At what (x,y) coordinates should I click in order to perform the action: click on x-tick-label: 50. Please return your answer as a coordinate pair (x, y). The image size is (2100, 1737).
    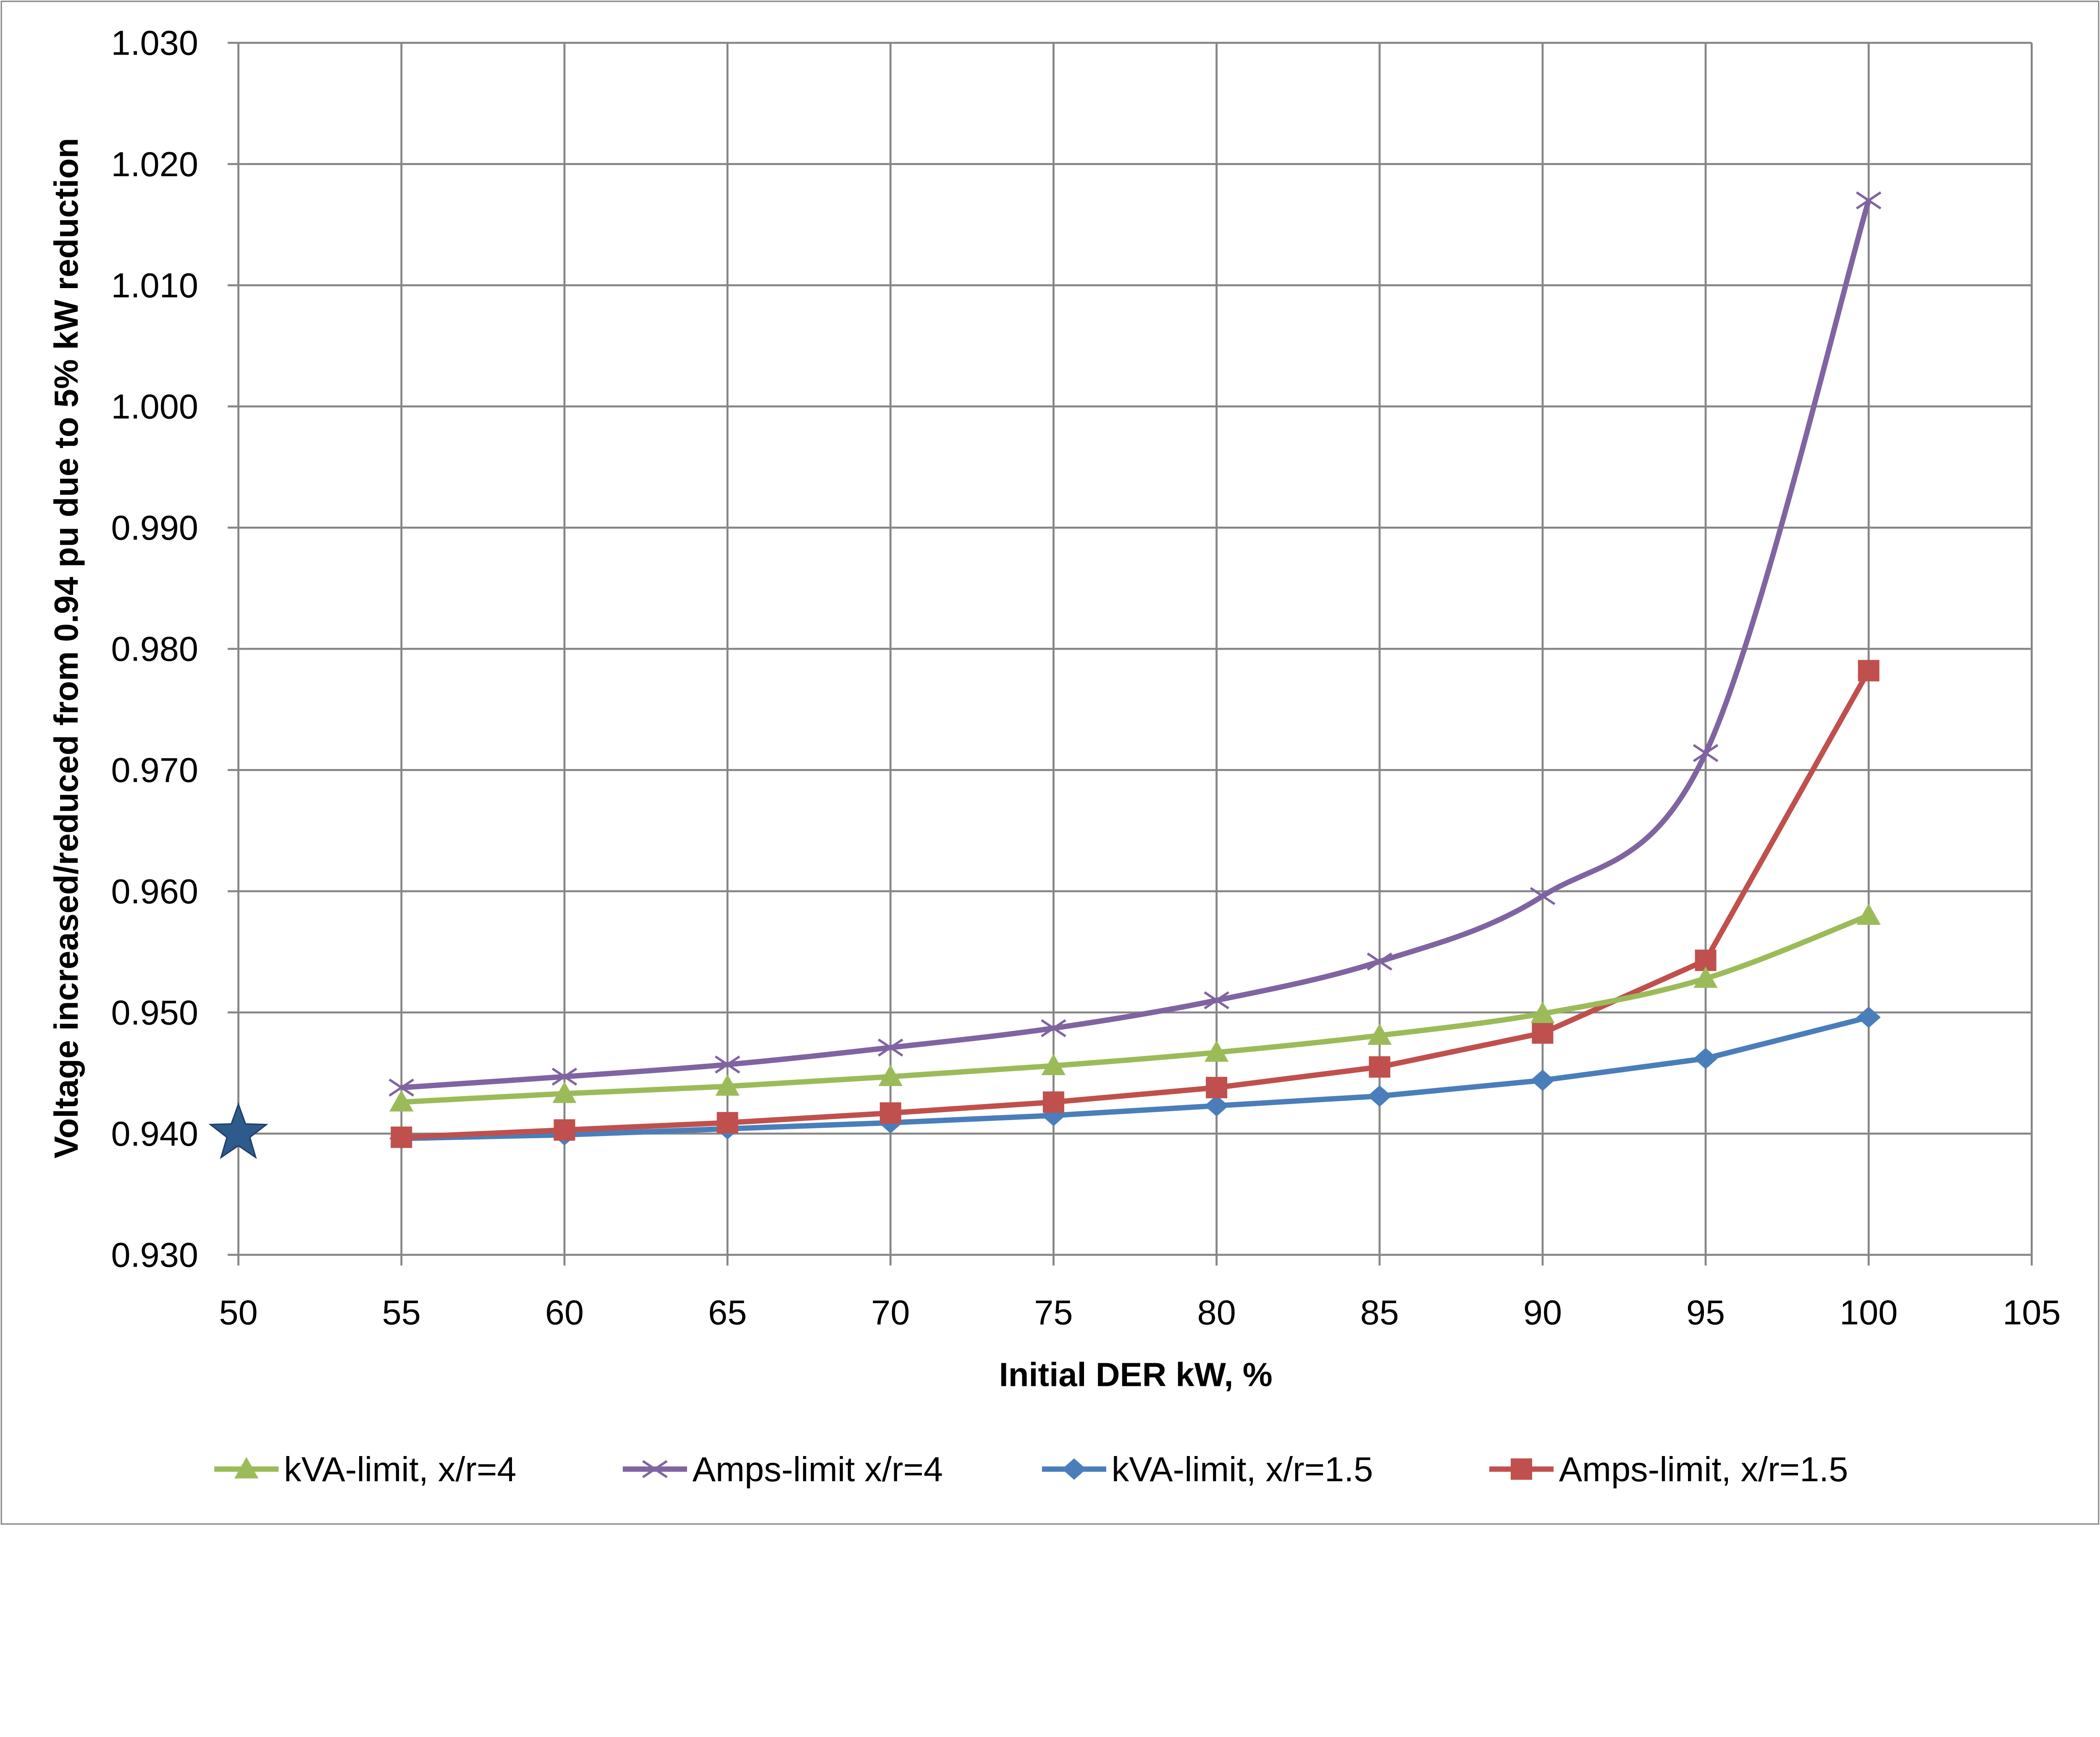
    Looking at the image, I should click on (238, 1312).